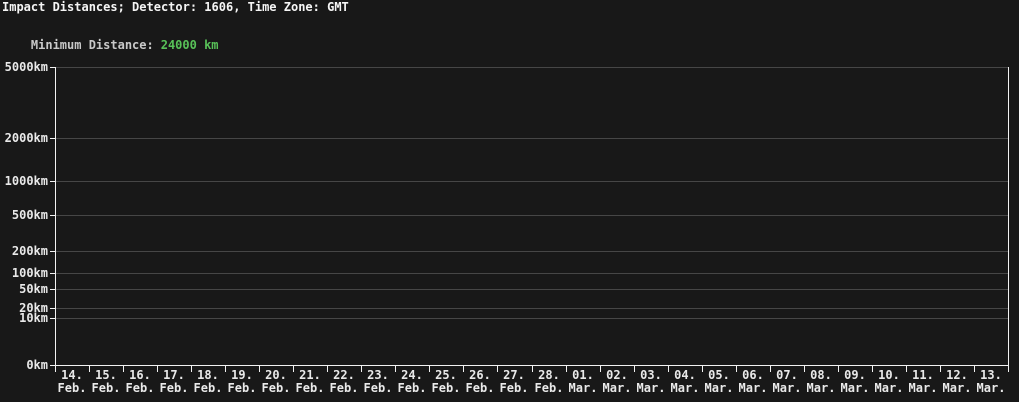 This screenshot has width=1019, height=402. Describe the element at coordinates (106, 381) in the screenshot. I see `x-axis-label: 15. Feb.` at that location.